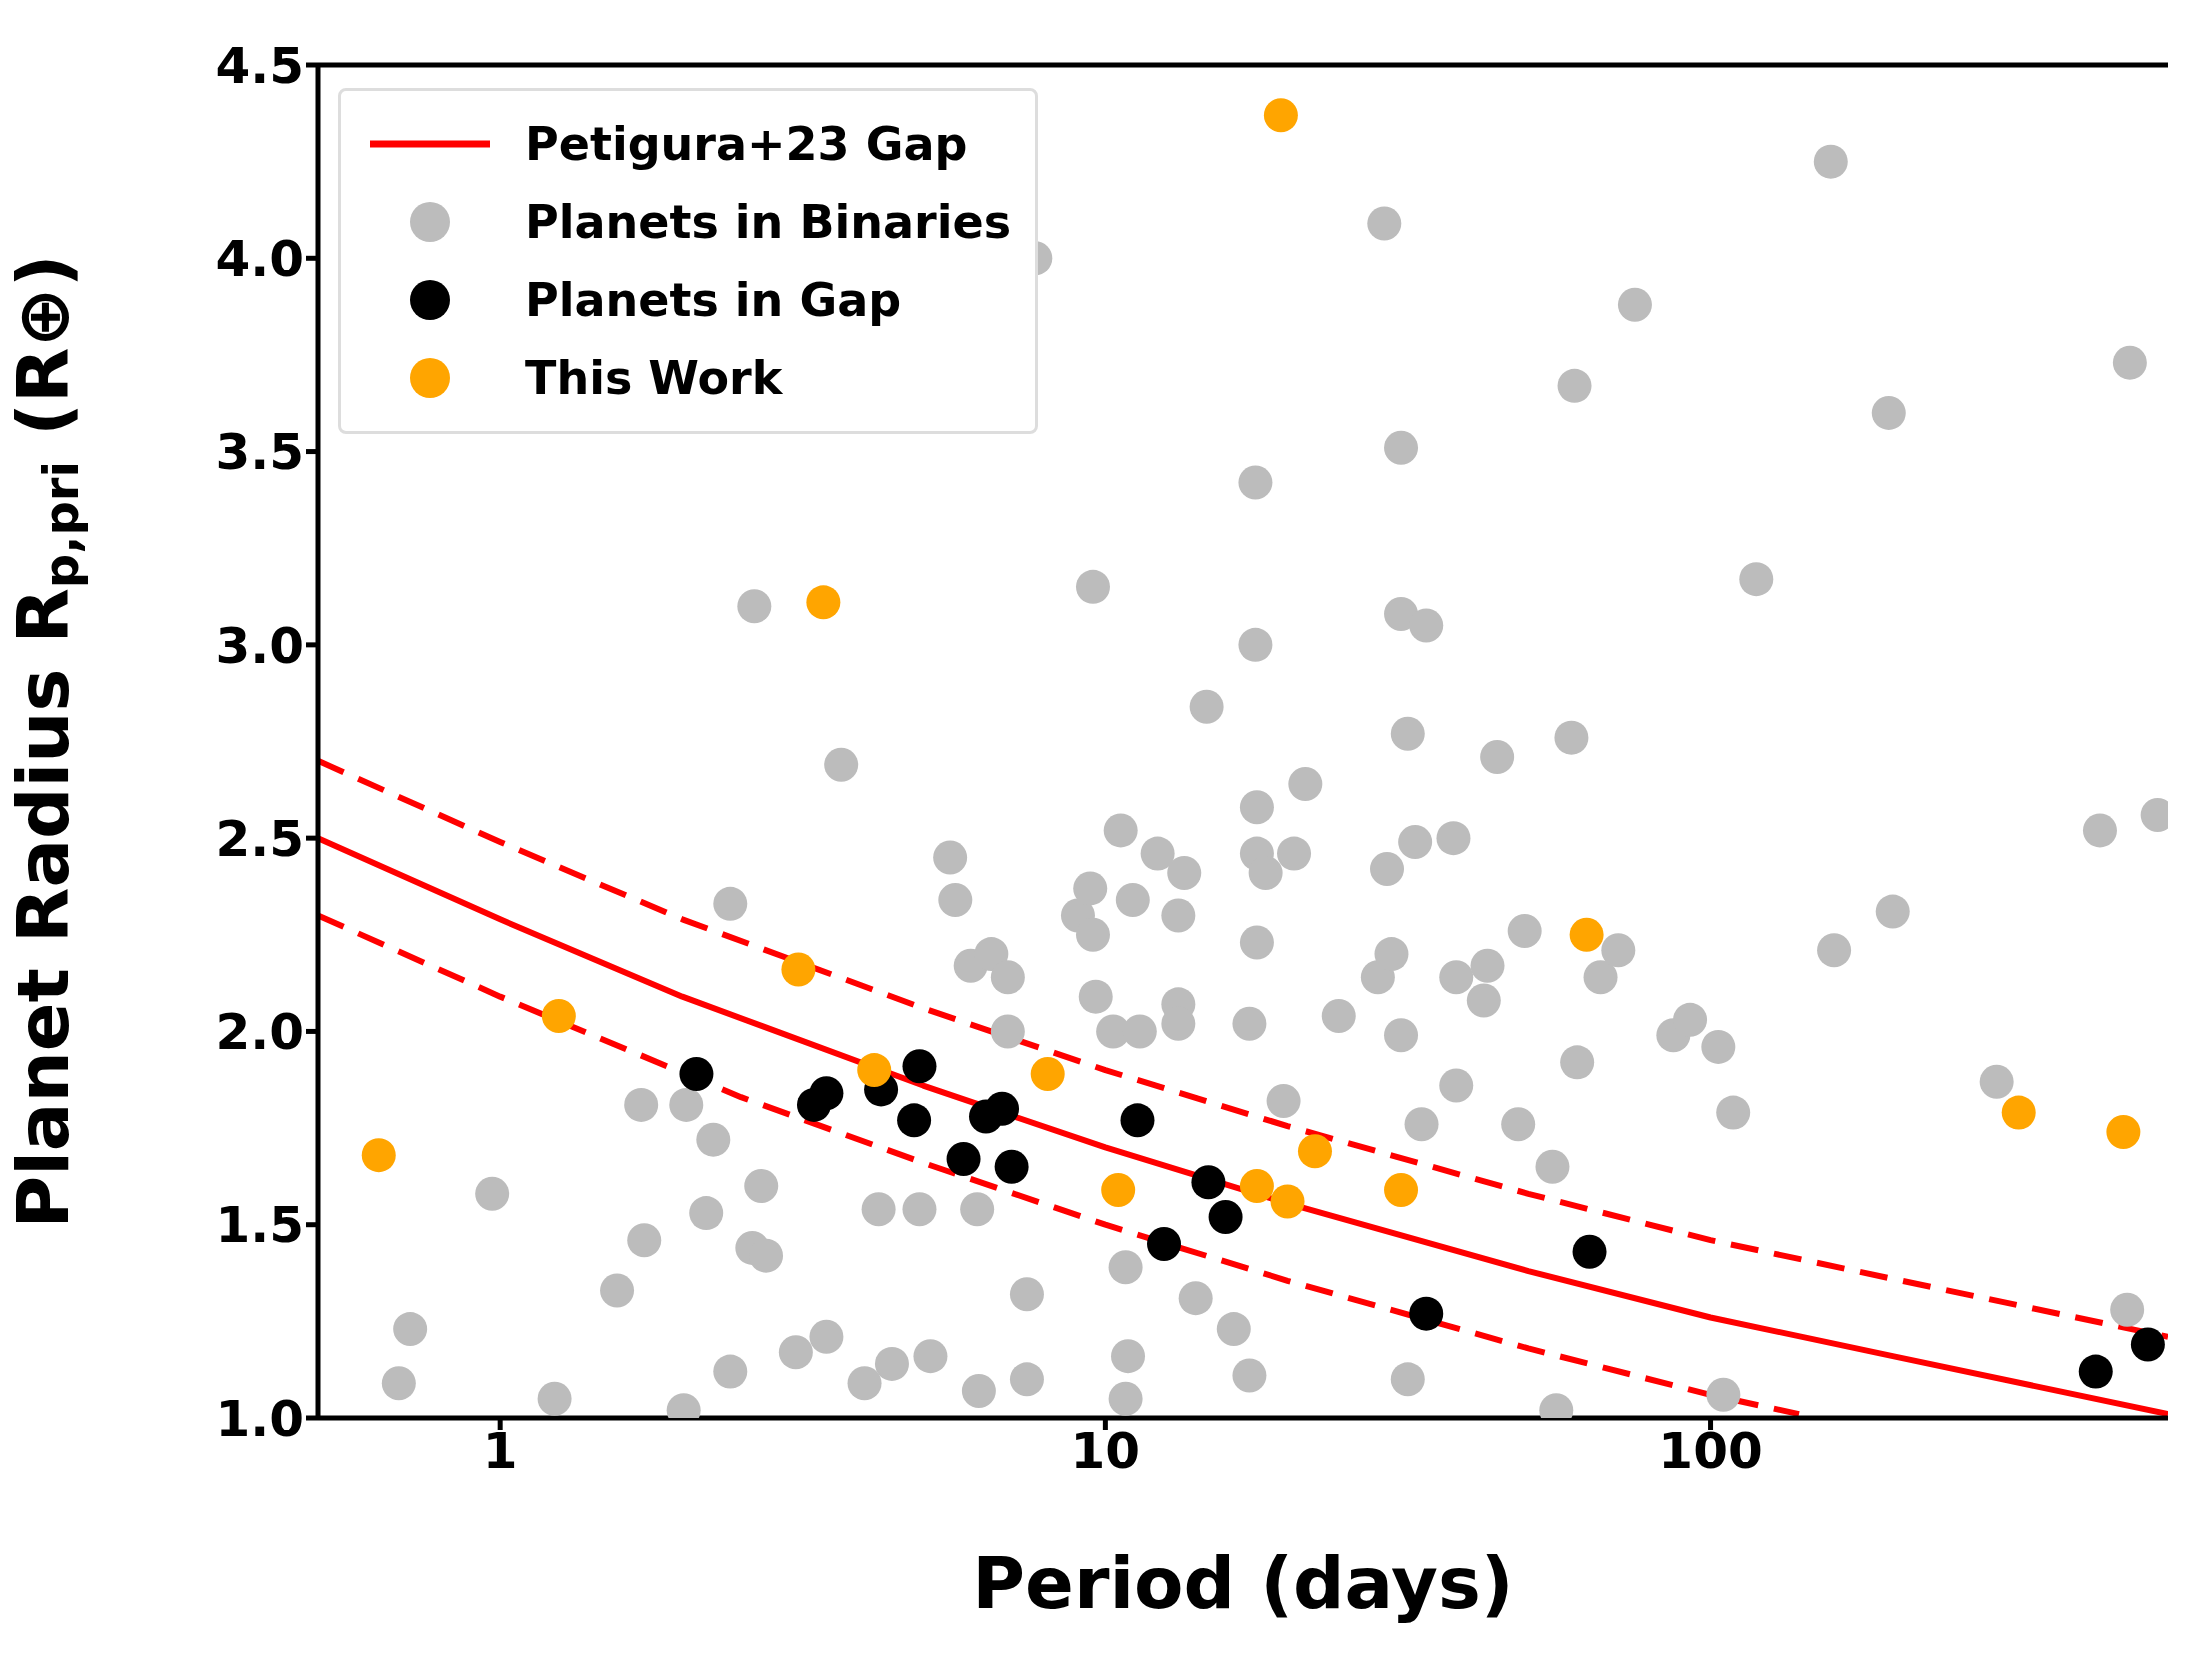 The width and height of the screenshot is (2193, 1655). I want to click on x-tick-label: 10, so click(1105, 1450).